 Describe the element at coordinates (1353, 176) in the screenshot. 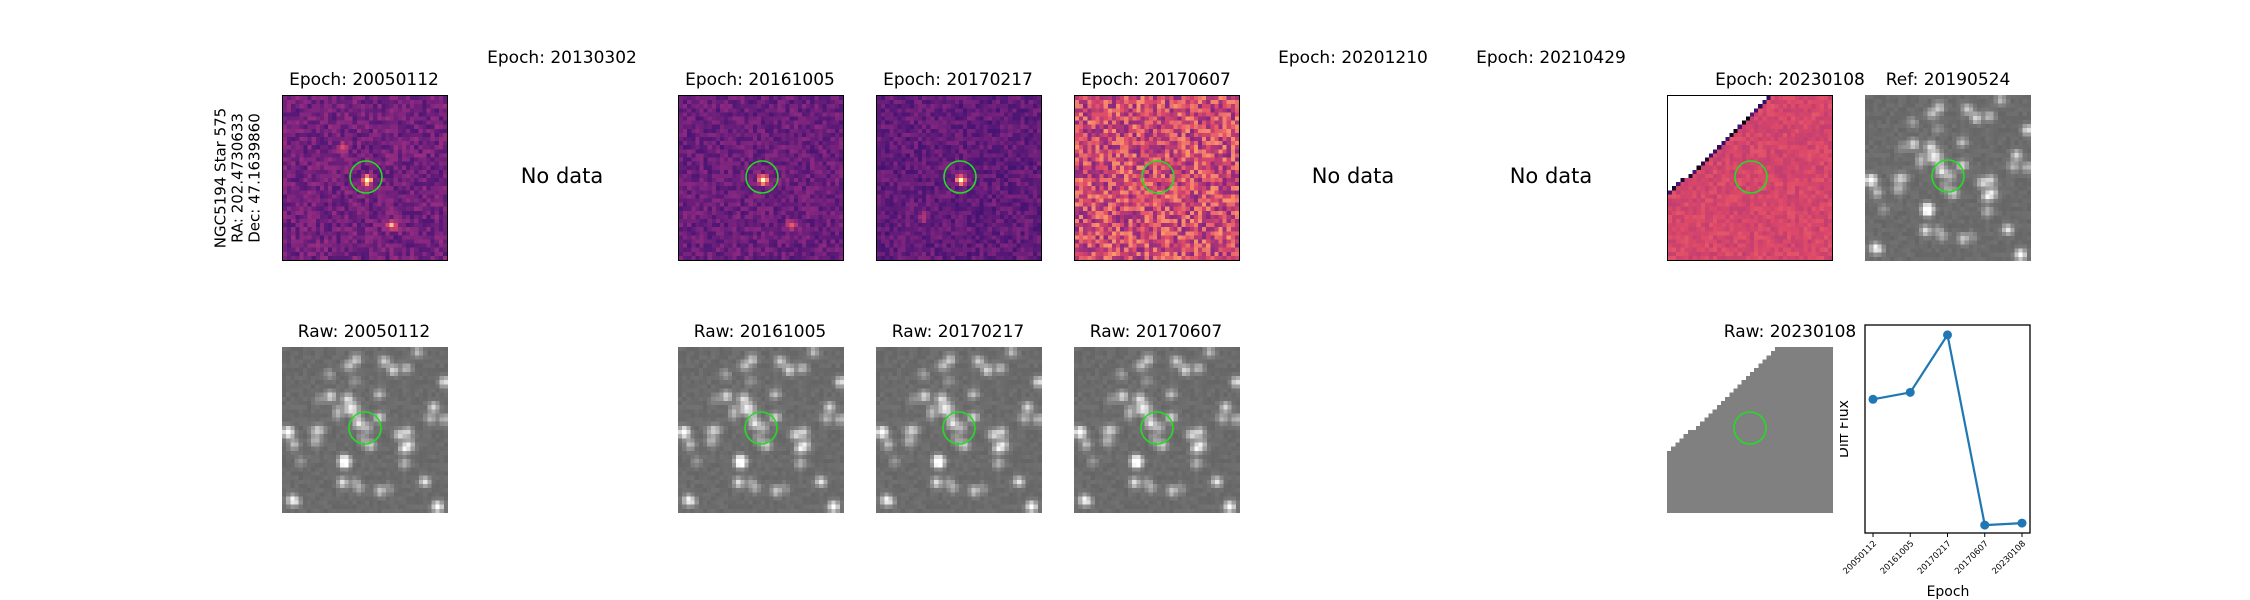

I see `no-data-20201210: No data` at that location.